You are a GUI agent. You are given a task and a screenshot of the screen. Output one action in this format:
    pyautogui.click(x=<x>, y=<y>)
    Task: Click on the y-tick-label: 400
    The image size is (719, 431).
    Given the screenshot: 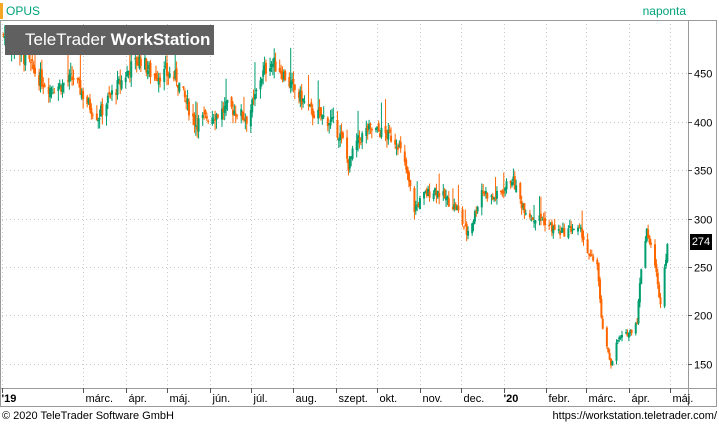 What is the action you would take?
    pyautogui.click(x=703, y=124)
    